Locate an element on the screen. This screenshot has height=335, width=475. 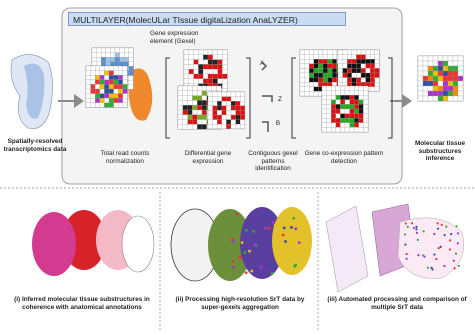
step-label: Gene co-expression pattern detection is located at coordinates (344, 157).